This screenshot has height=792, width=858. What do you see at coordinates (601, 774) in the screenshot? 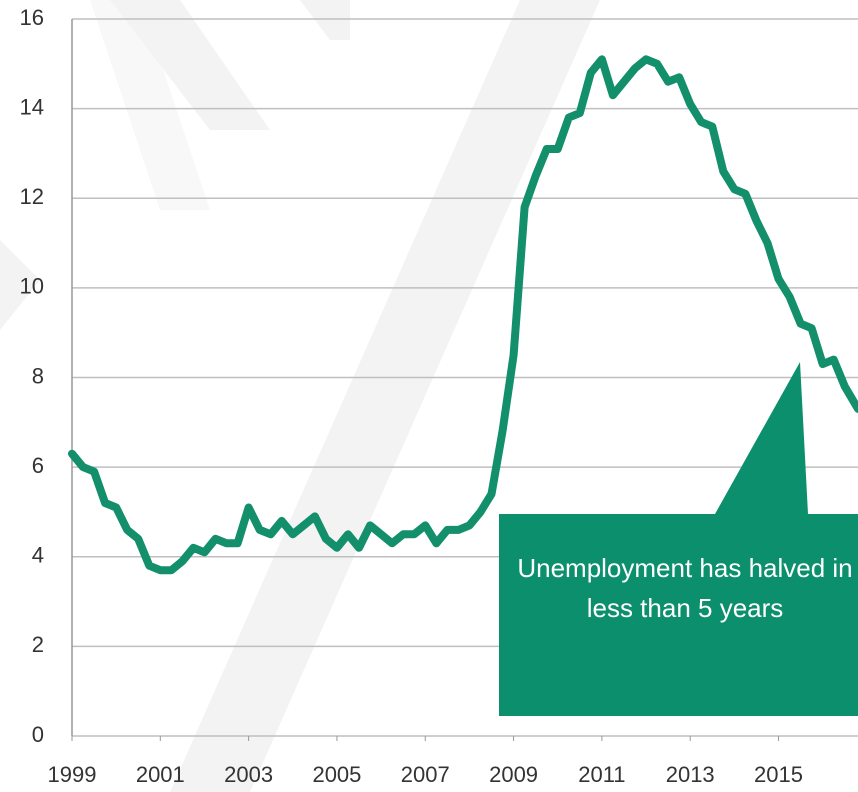
I see `x-tick-label: 2011` at bounding box center [601, 774].